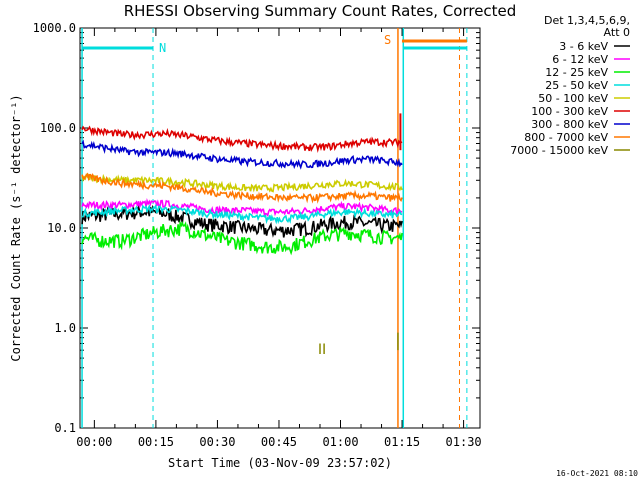 The height and width of the screenshot is (480, 640). What do you see at coordinates (580, 59) in the screenshot?
I see `legend-entry: 6 - 12 keV` at bounding box center [580, 59].